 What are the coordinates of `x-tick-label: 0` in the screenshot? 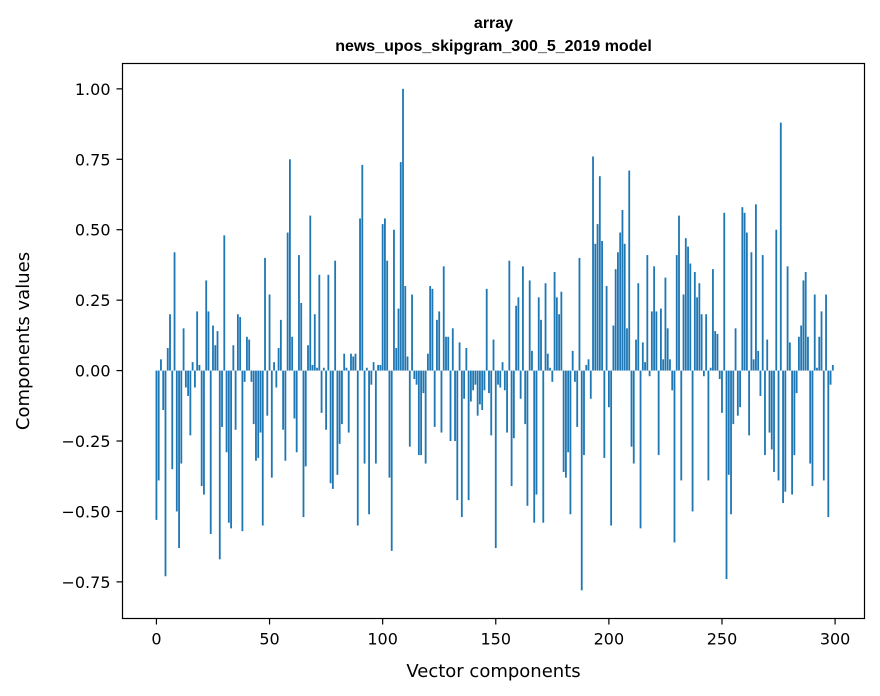 It's located at (156, 639).